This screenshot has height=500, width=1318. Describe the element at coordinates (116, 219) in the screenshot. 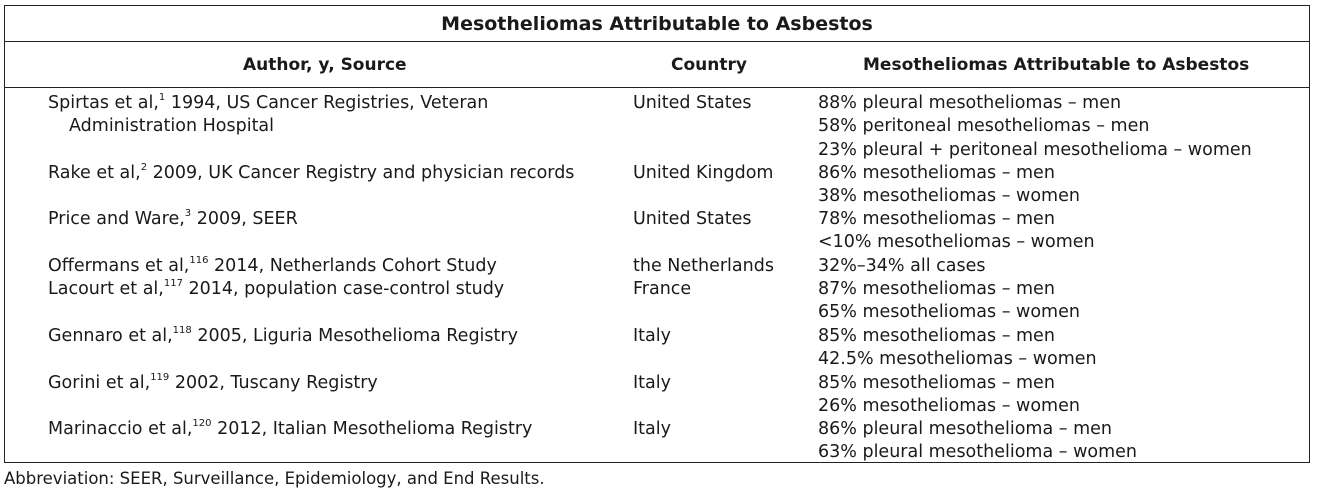

I see `author-name: Price and Ware,` at that location.